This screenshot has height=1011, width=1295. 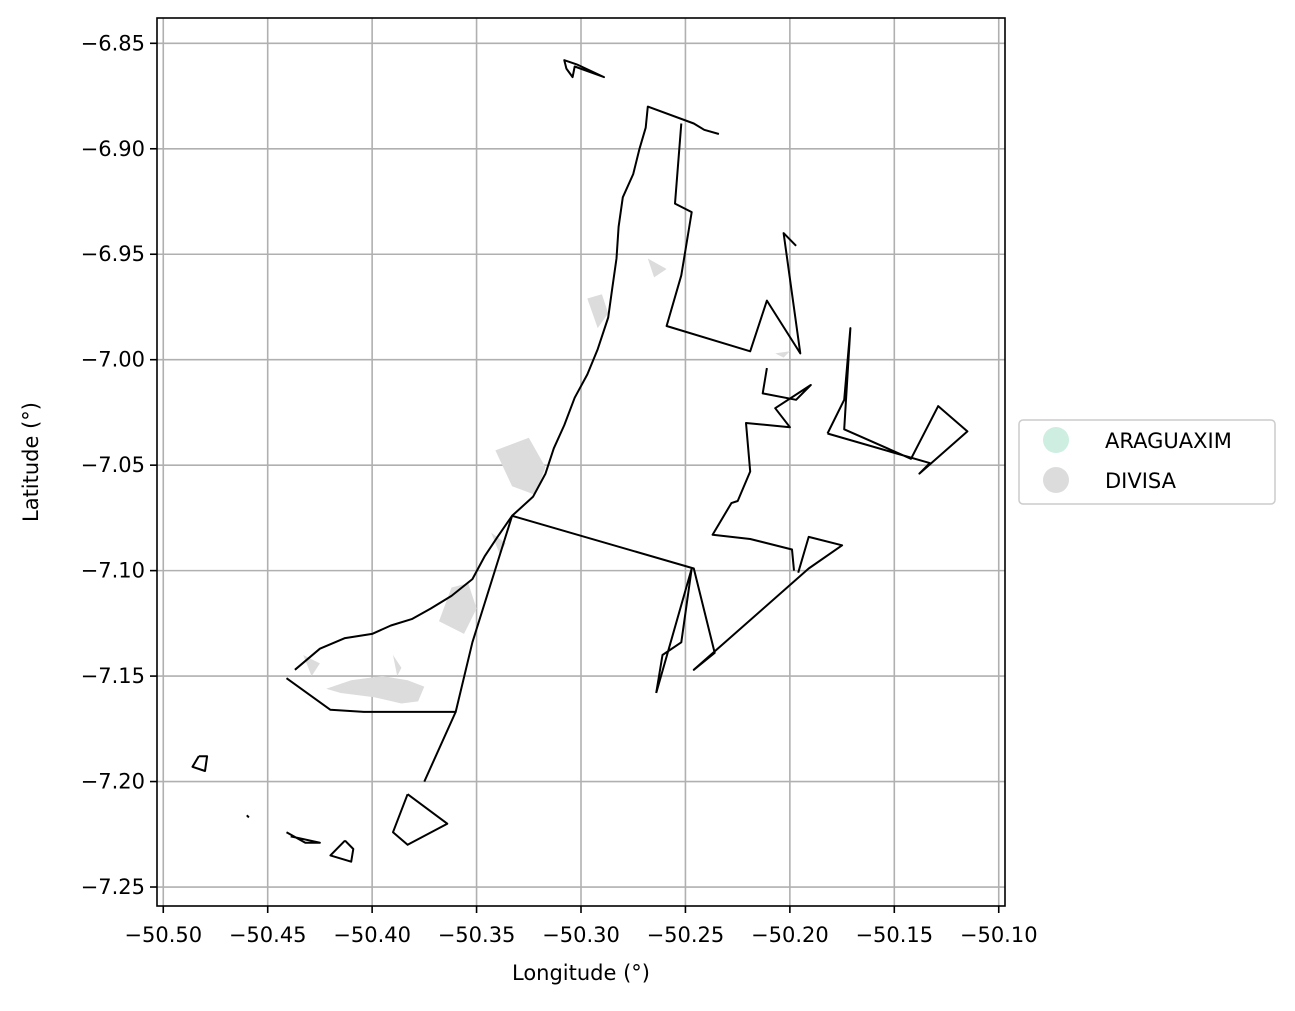 I want to click on x-tick-label: −50.40, so click(x=372, y=935).